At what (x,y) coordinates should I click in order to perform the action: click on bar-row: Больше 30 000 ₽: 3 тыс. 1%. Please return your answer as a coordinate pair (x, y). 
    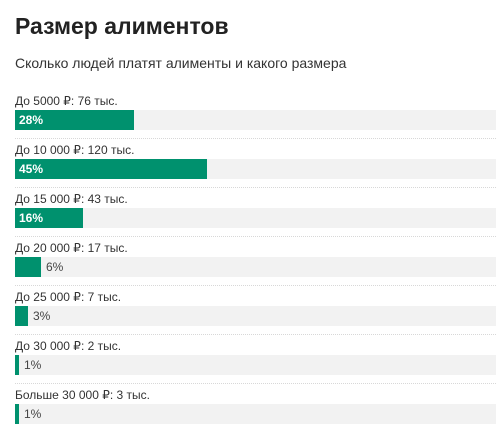
    Looking at the image, I should click on (255, 408).